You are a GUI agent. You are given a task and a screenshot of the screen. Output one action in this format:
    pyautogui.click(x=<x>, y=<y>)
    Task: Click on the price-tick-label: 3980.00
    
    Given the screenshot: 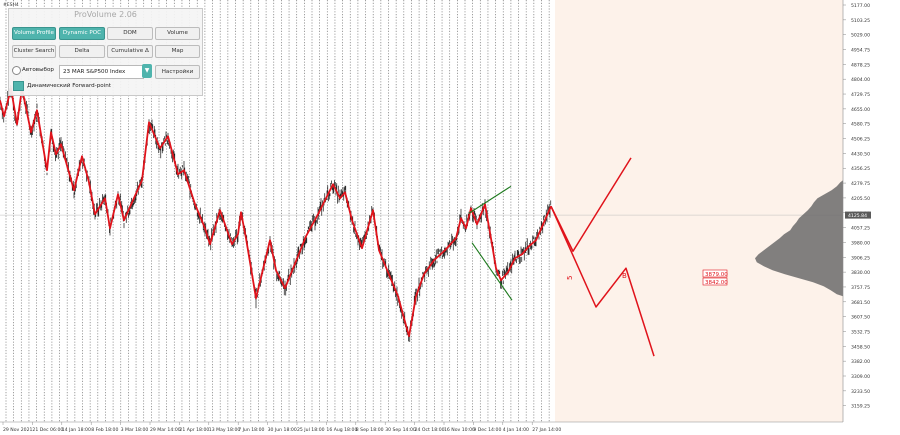 What is the action you would take?
    pyautogui.click(x=860, y=243)
    